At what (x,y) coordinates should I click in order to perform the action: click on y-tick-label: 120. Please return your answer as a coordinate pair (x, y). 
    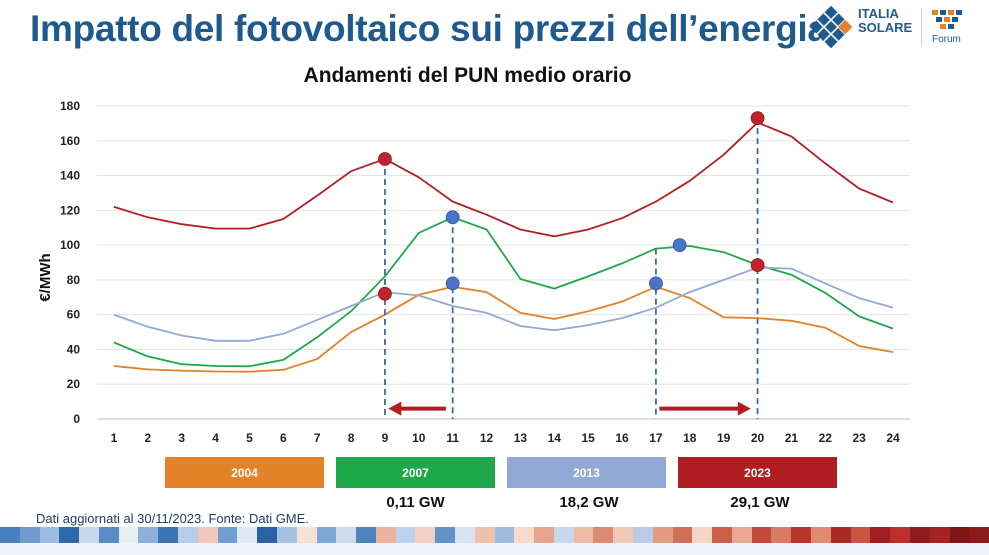
    Looking at the image, I should click on (70, 210).